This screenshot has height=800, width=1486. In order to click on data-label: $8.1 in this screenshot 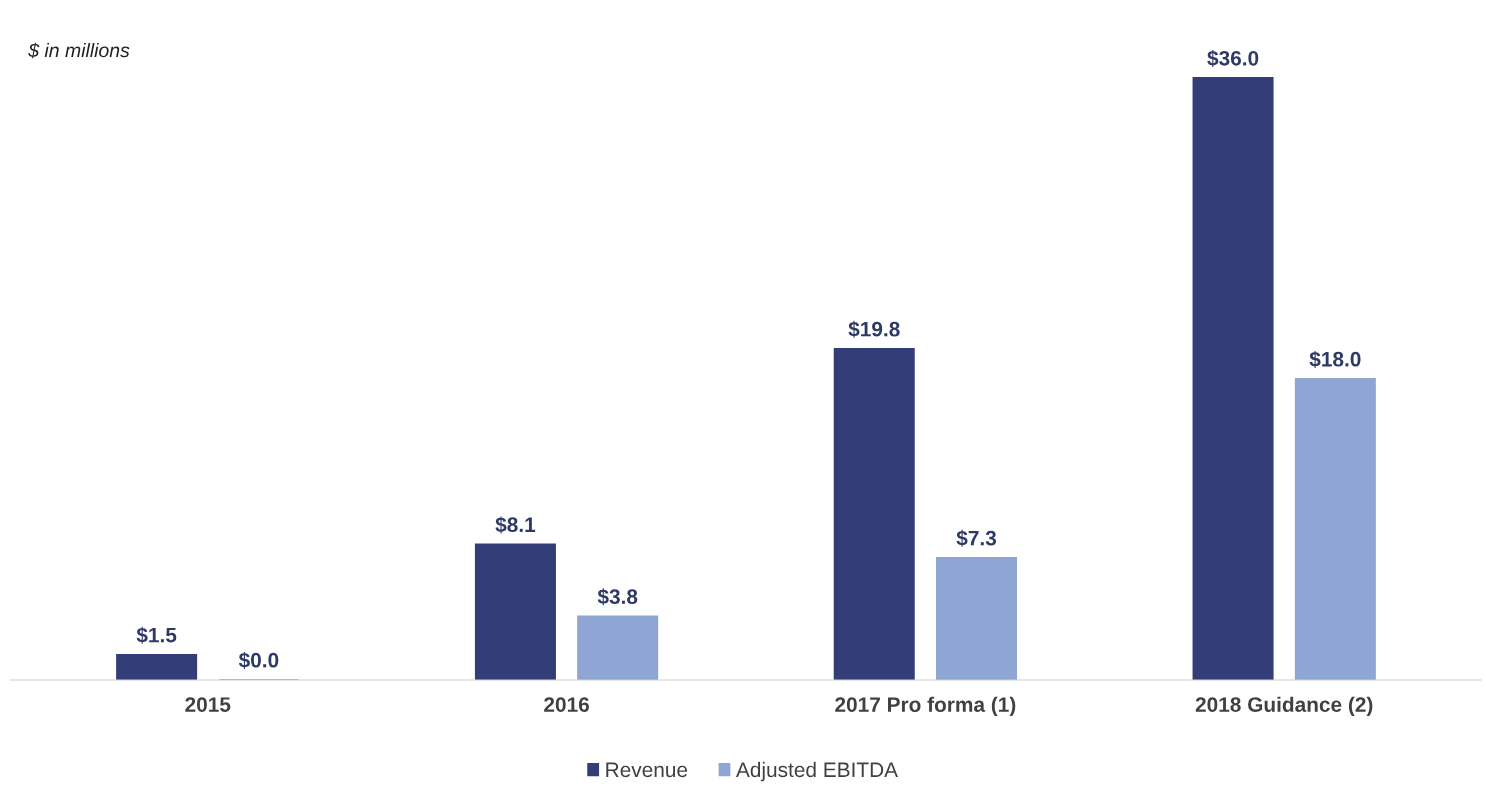, I will do `click(515, 525)`.